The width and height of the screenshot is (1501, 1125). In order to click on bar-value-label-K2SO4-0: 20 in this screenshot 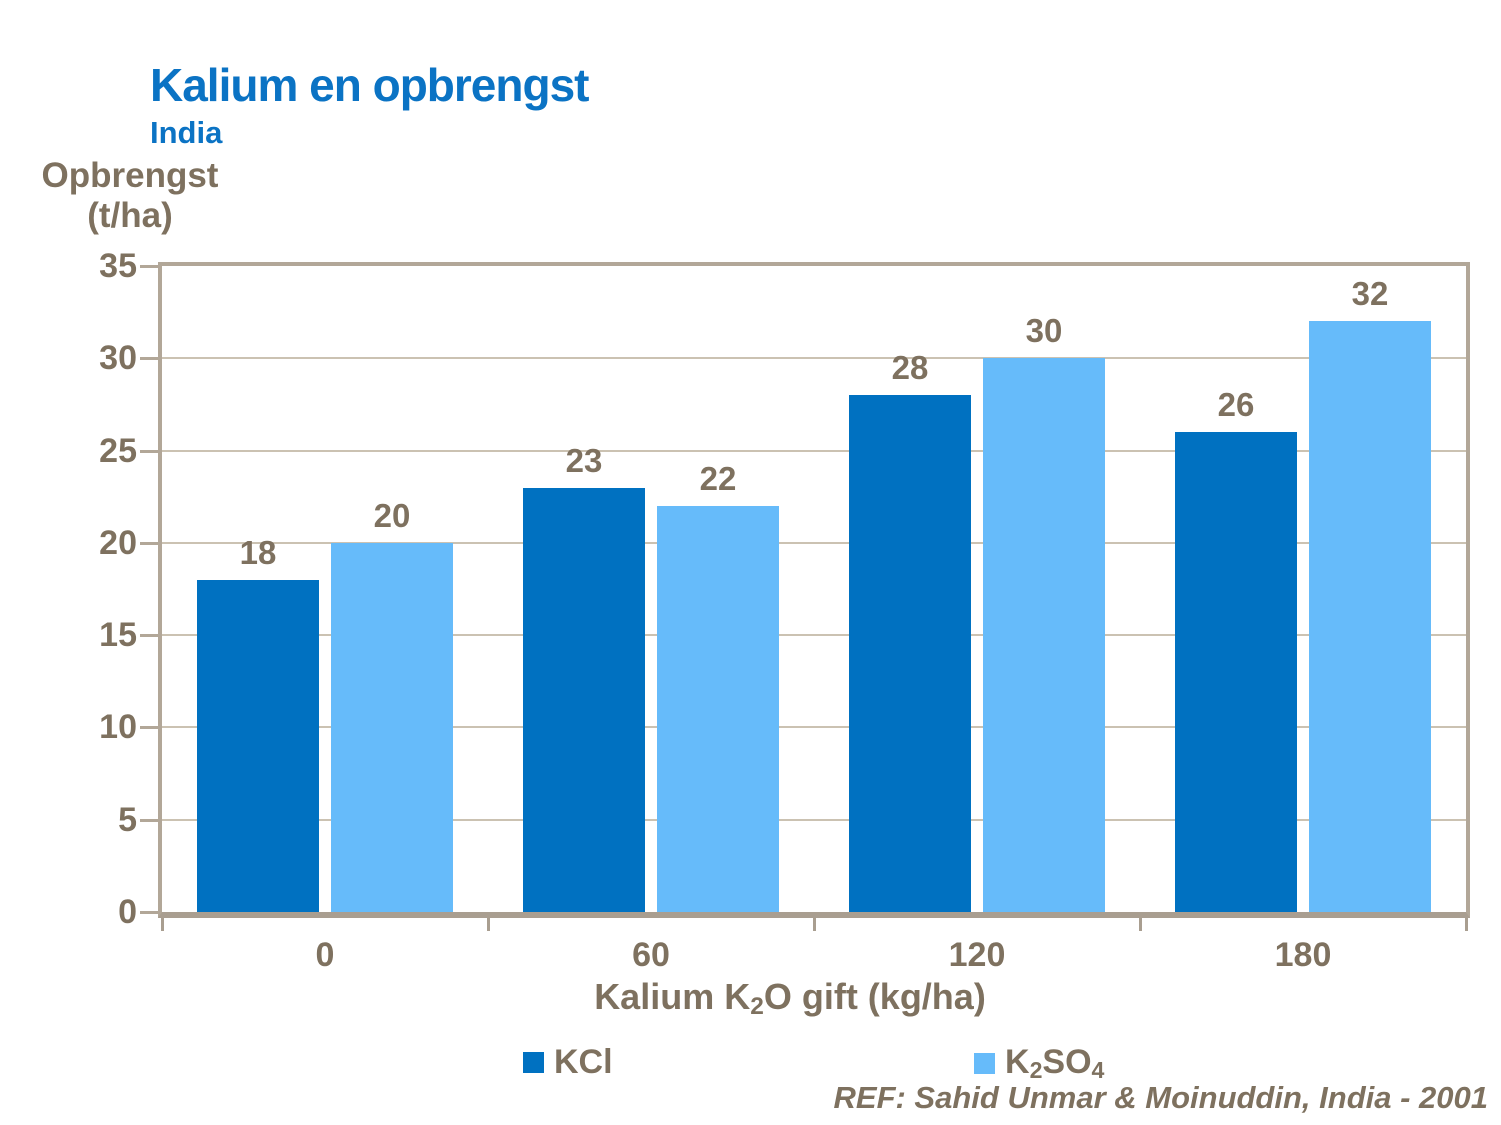, I will do `click(392, 515)`.